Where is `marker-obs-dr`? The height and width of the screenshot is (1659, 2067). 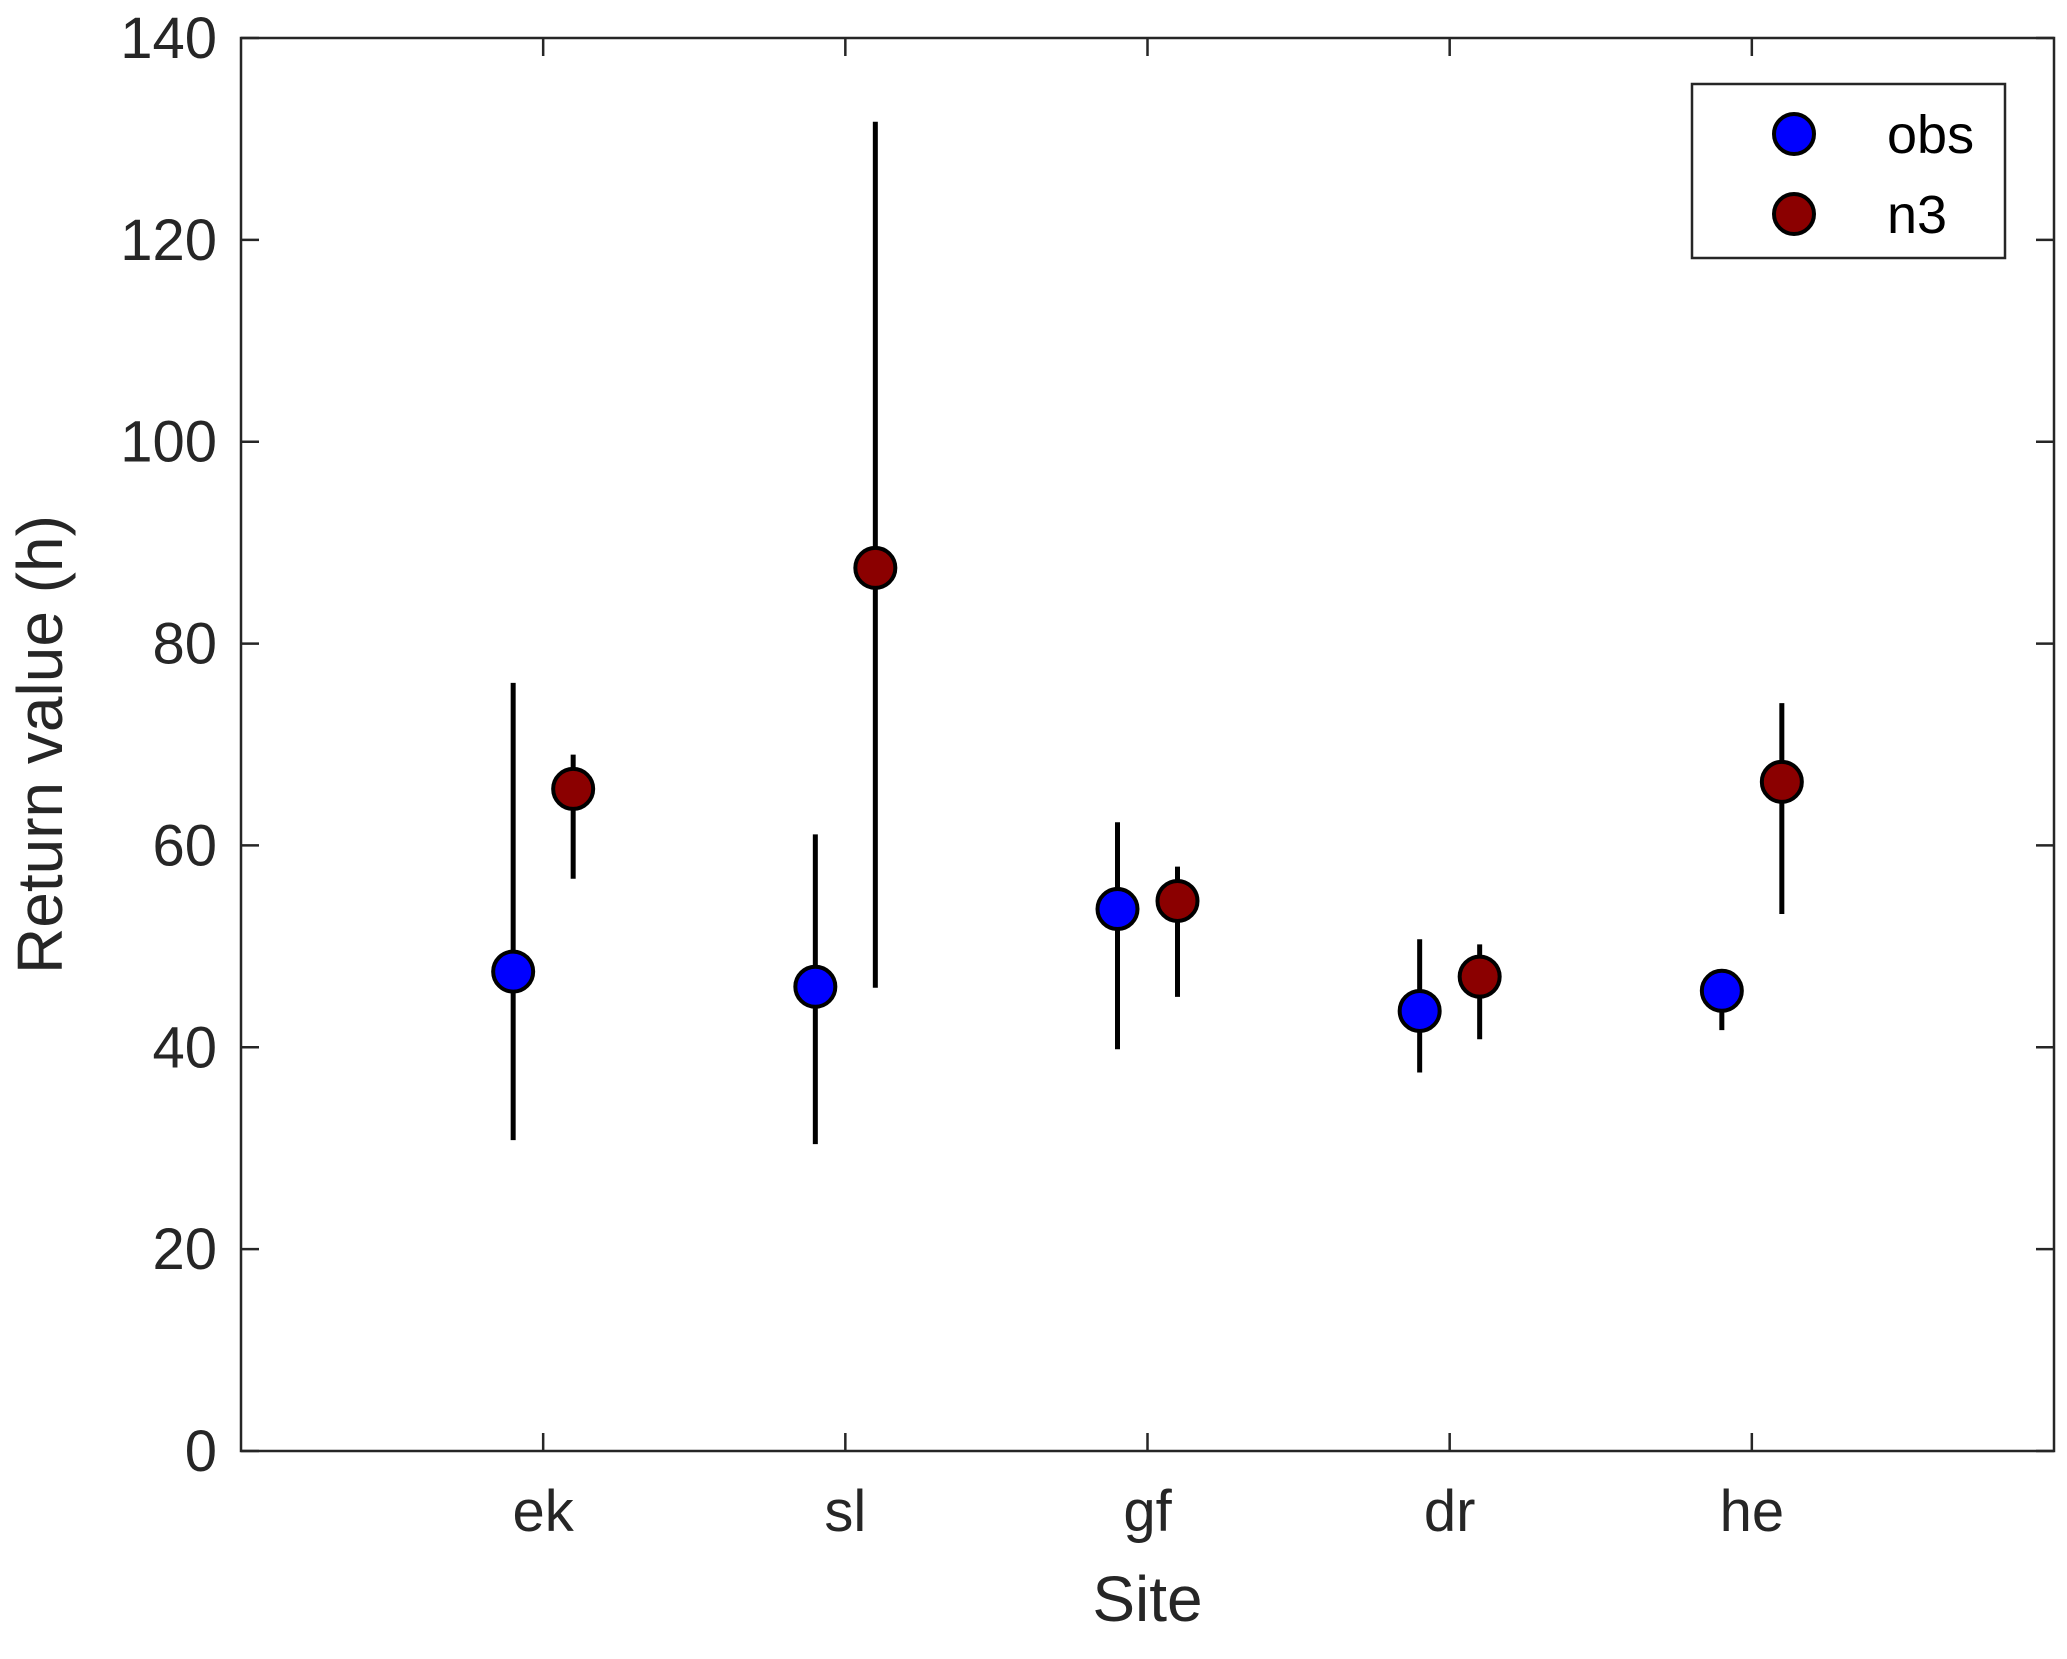 marker-obs-dr is located at coordinates (1419, 1010).